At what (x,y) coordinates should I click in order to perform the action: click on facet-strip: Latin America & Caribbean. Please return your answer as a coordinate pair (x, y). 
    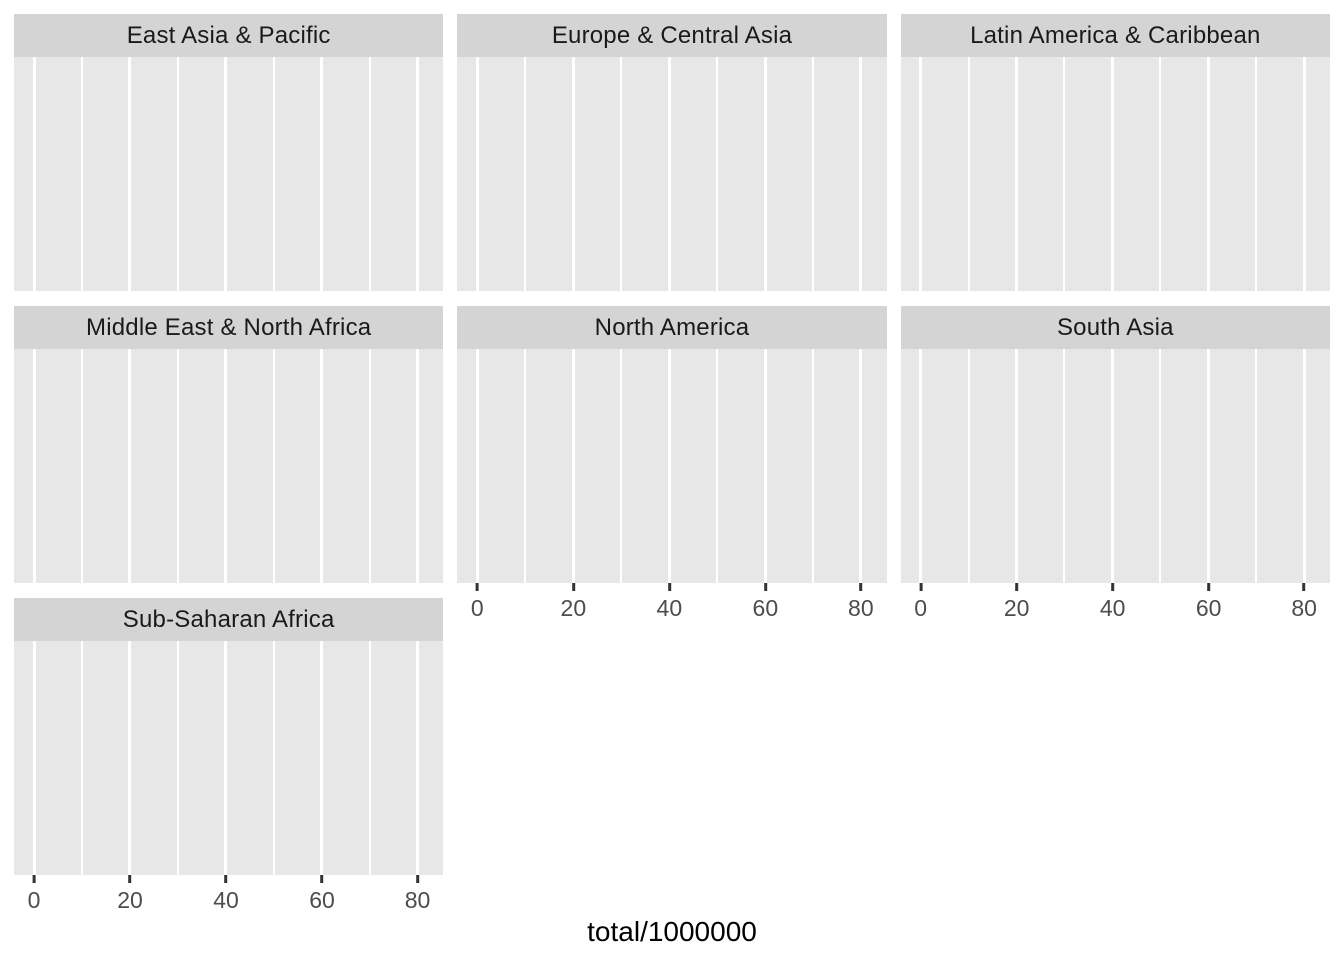
    Looking at the image, I should click on (1115, 35).